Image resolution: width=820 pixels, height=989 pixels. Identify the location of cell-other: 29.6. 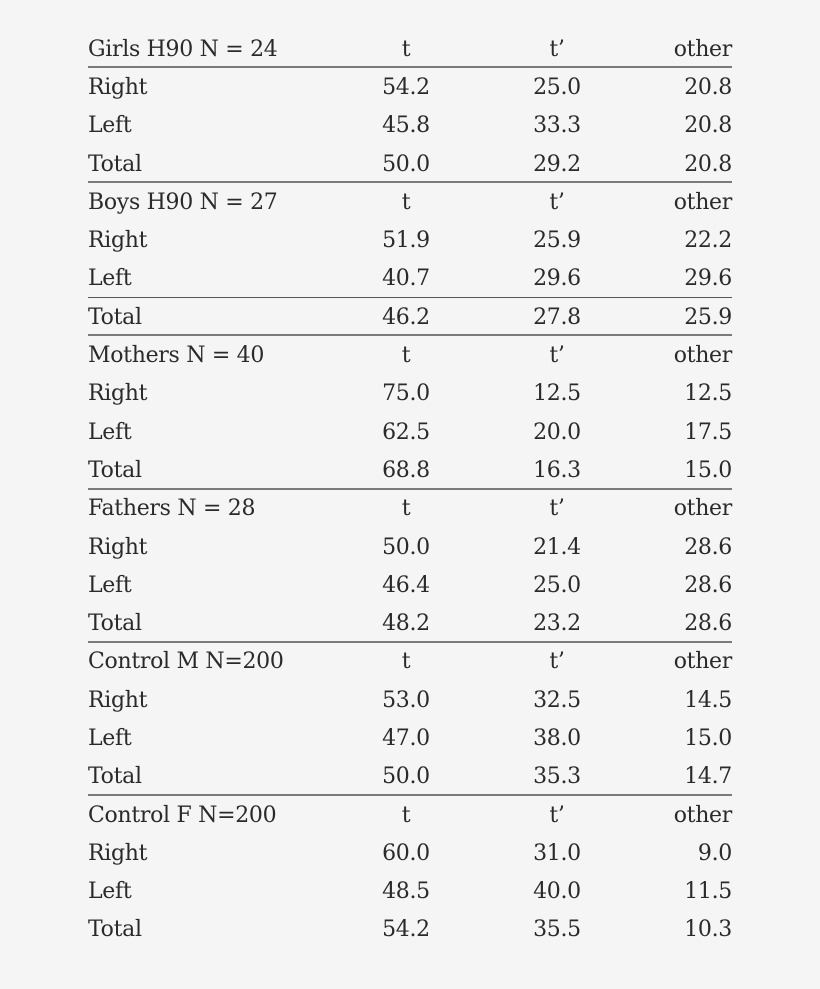
(708, 279).